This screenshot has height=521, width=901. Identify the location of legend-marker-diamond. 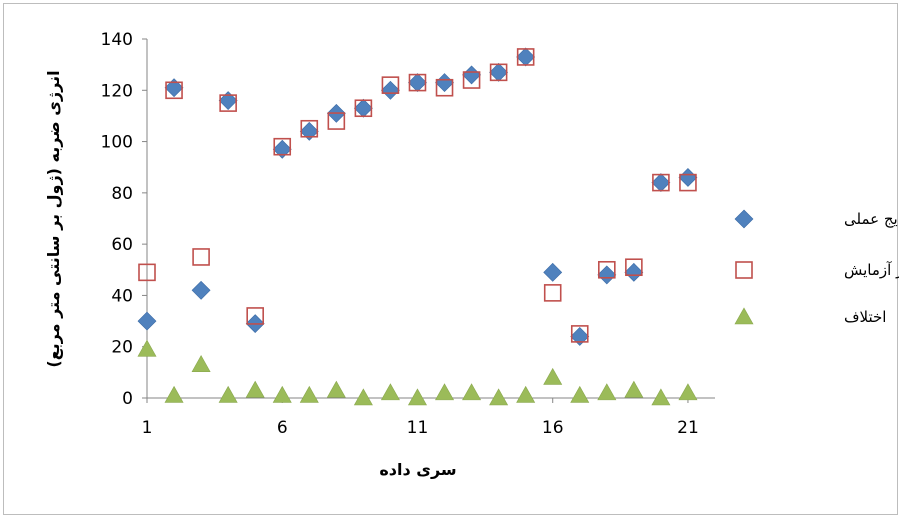
(744, 219).